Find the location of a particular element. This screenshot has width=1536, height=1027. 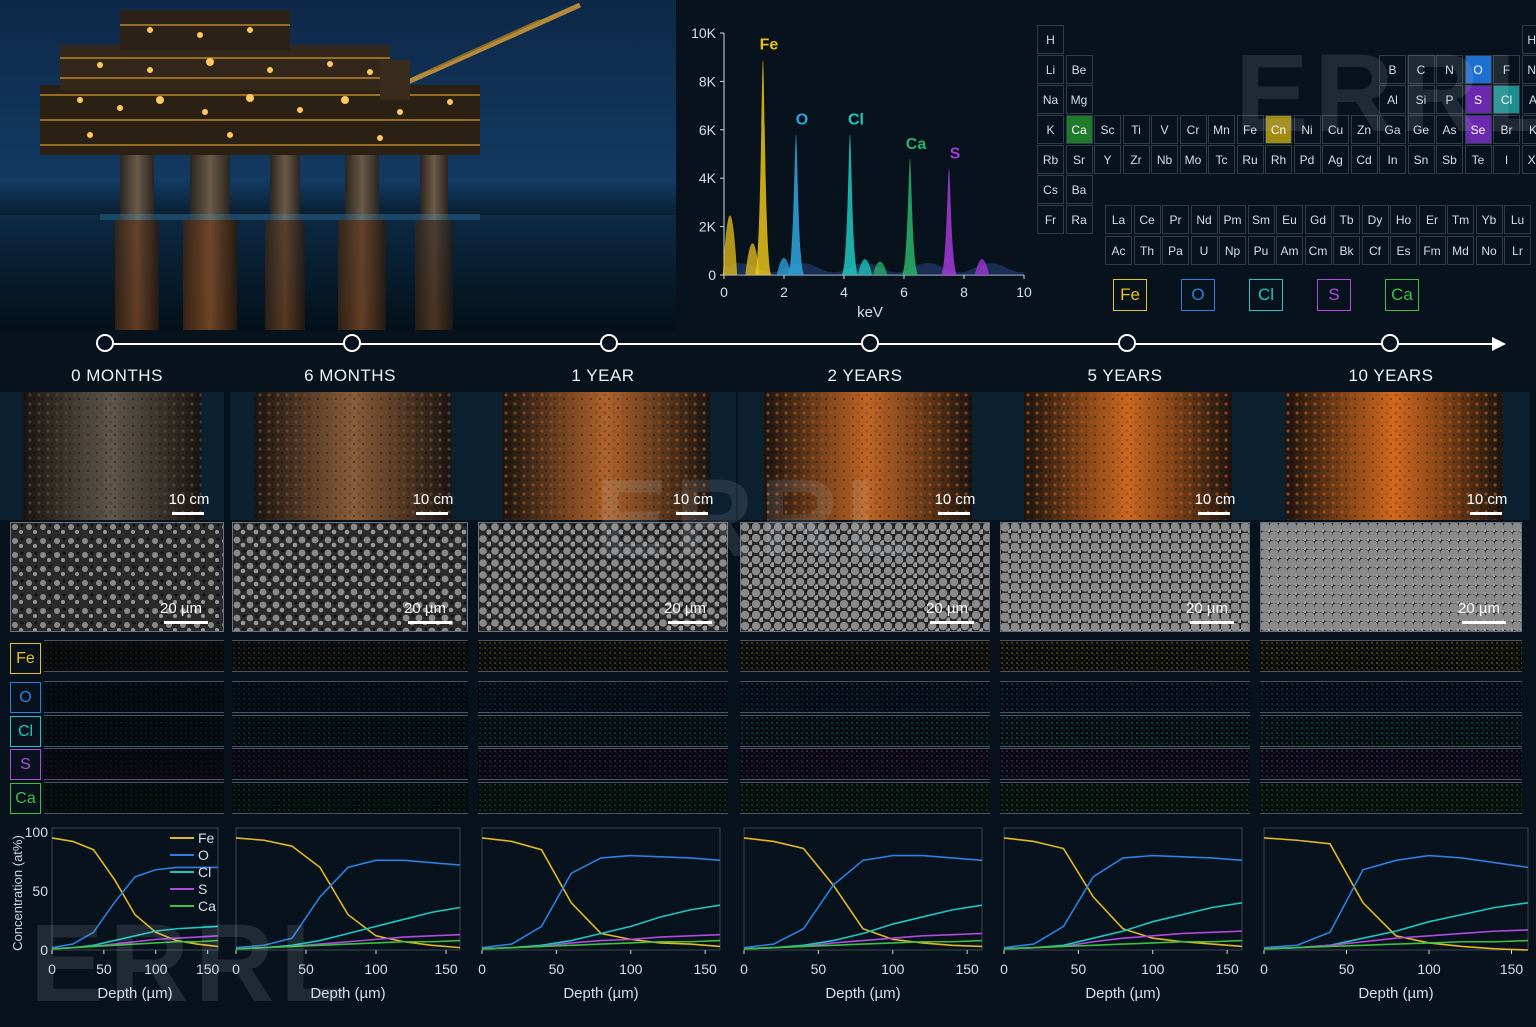

element-cell-ce: Ce is located at coordinates (1147, 219).